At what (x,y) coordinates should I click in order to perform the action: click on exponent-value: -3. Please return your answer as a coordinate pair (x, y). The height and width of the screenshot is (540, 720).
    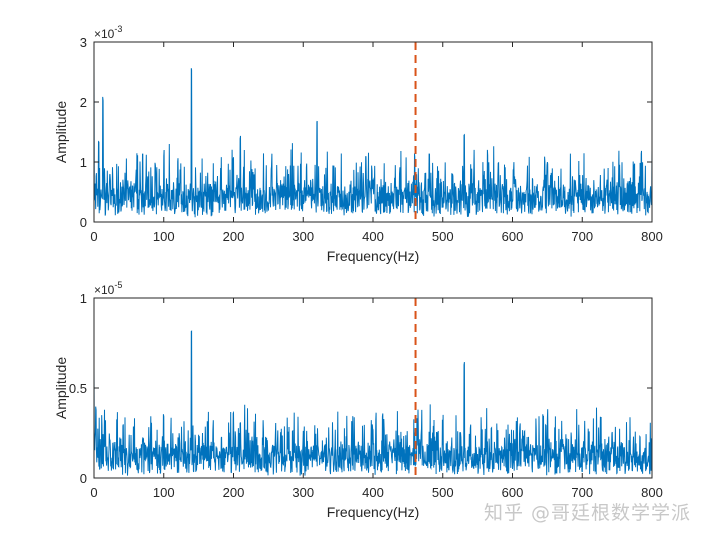
    Looking at the image, I should click on (118, 29).